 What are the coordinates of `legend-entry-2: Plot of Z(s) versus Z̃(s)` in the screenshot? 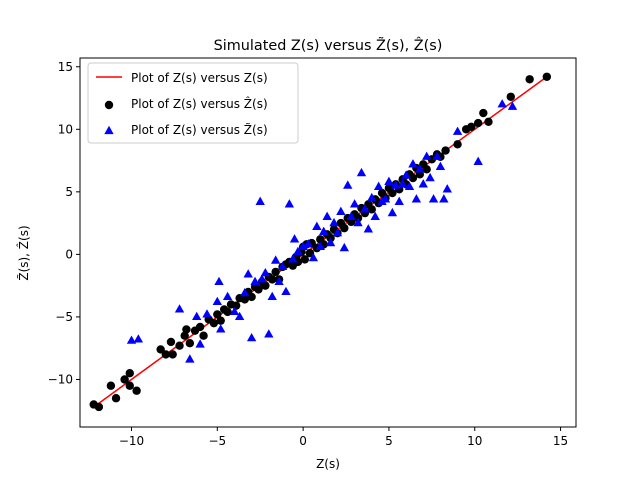 It's located at (186, 130).